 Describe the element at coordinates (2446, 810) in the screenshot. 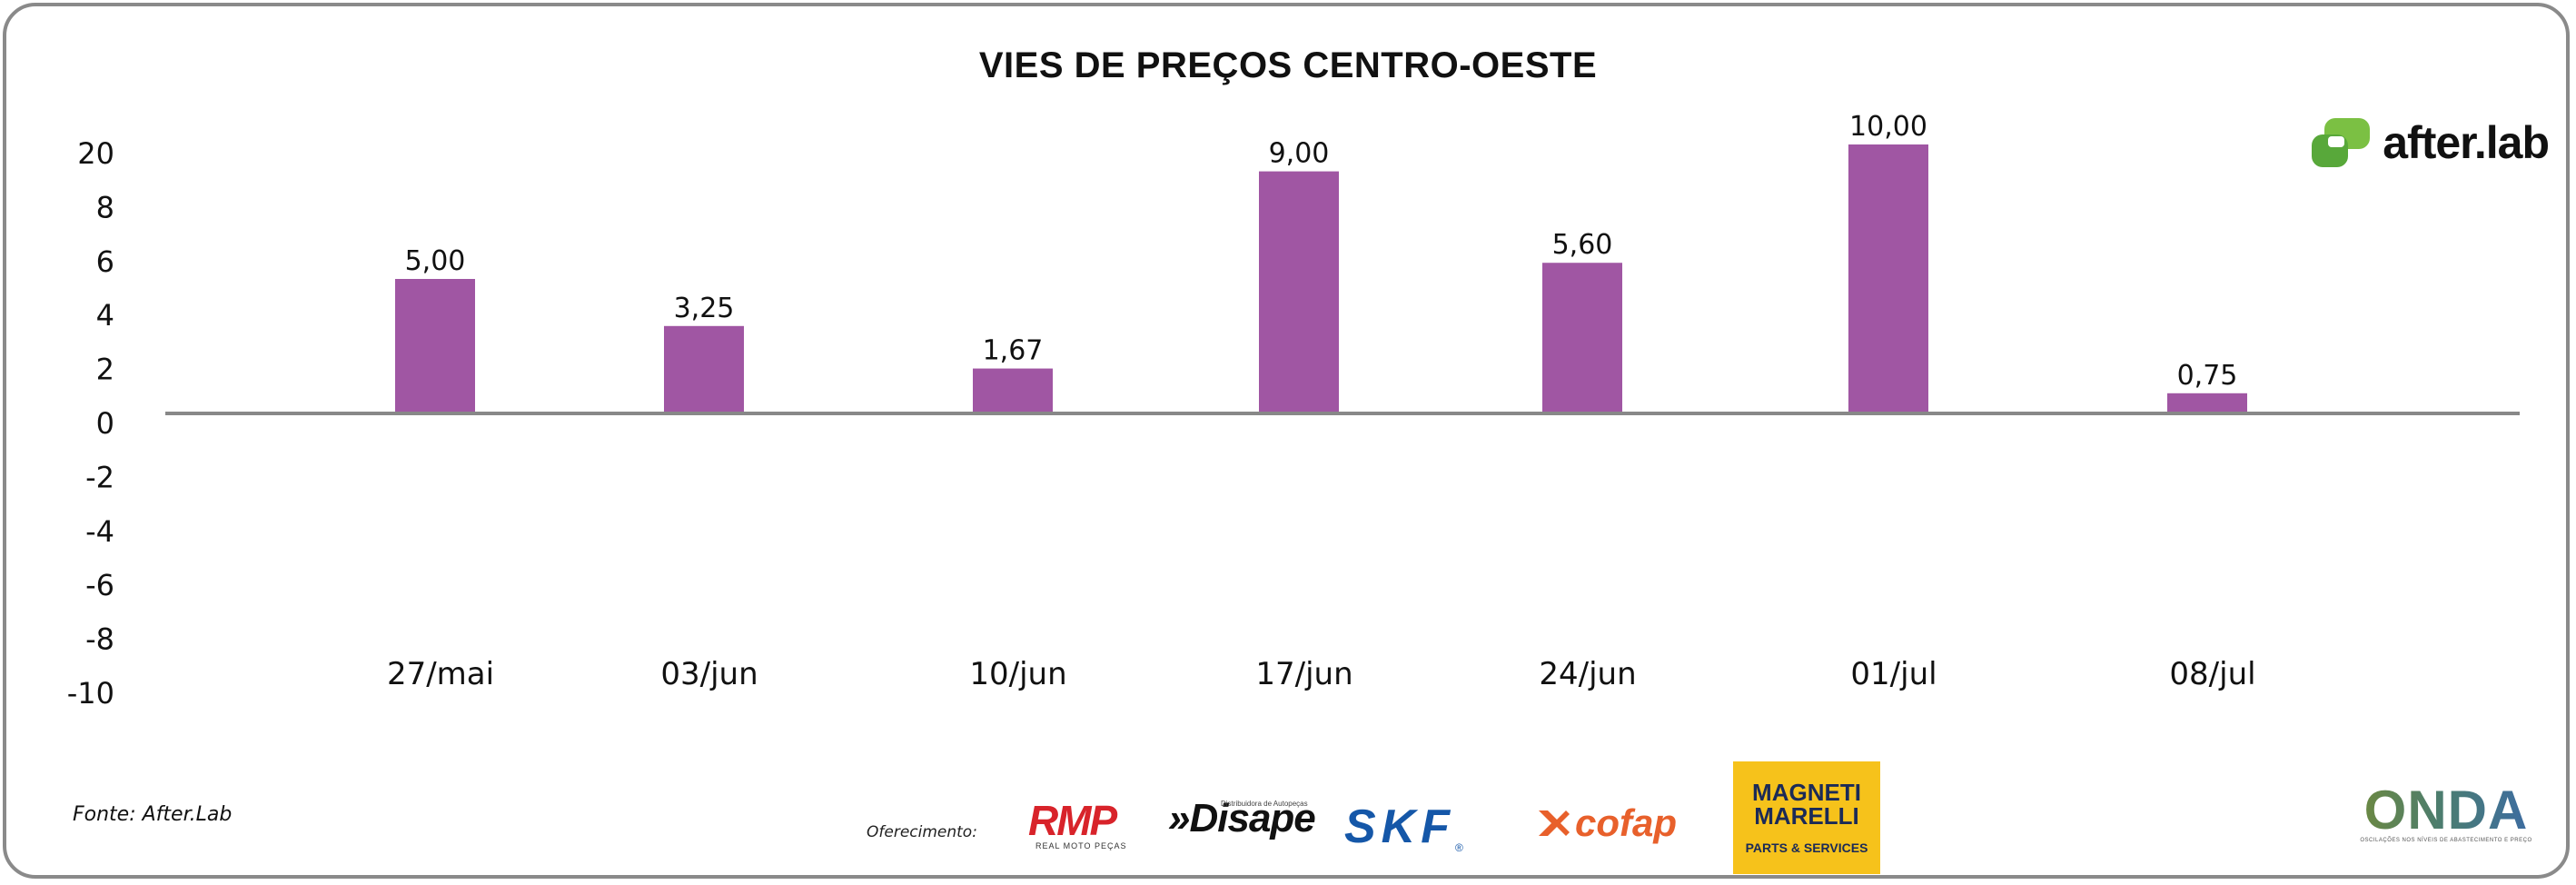

I see `onda-wordmark: ONDA` at that location.